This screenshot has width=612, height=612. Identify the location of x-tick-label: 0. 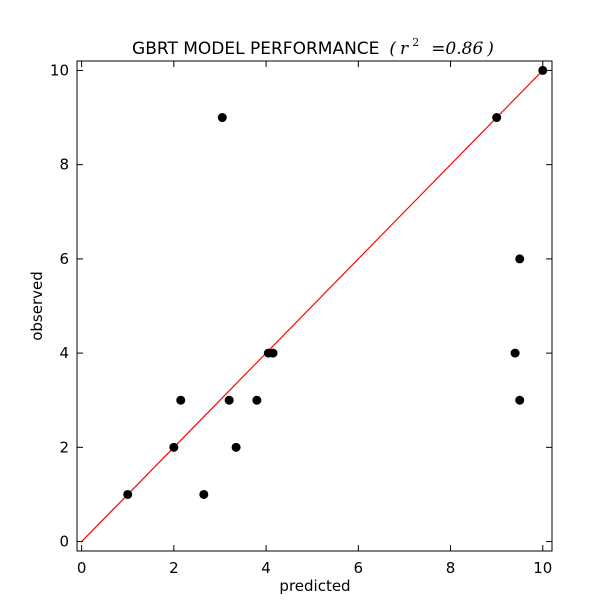
(82, 568).